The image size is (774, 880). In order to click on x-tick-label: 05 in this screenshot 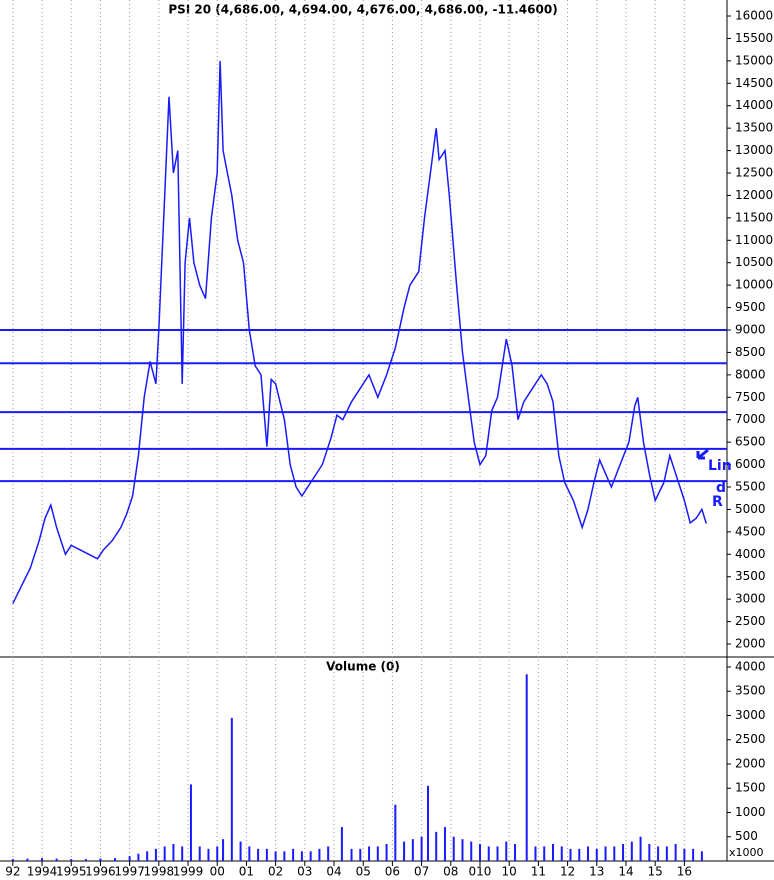, I will do `click(363, 872)`.